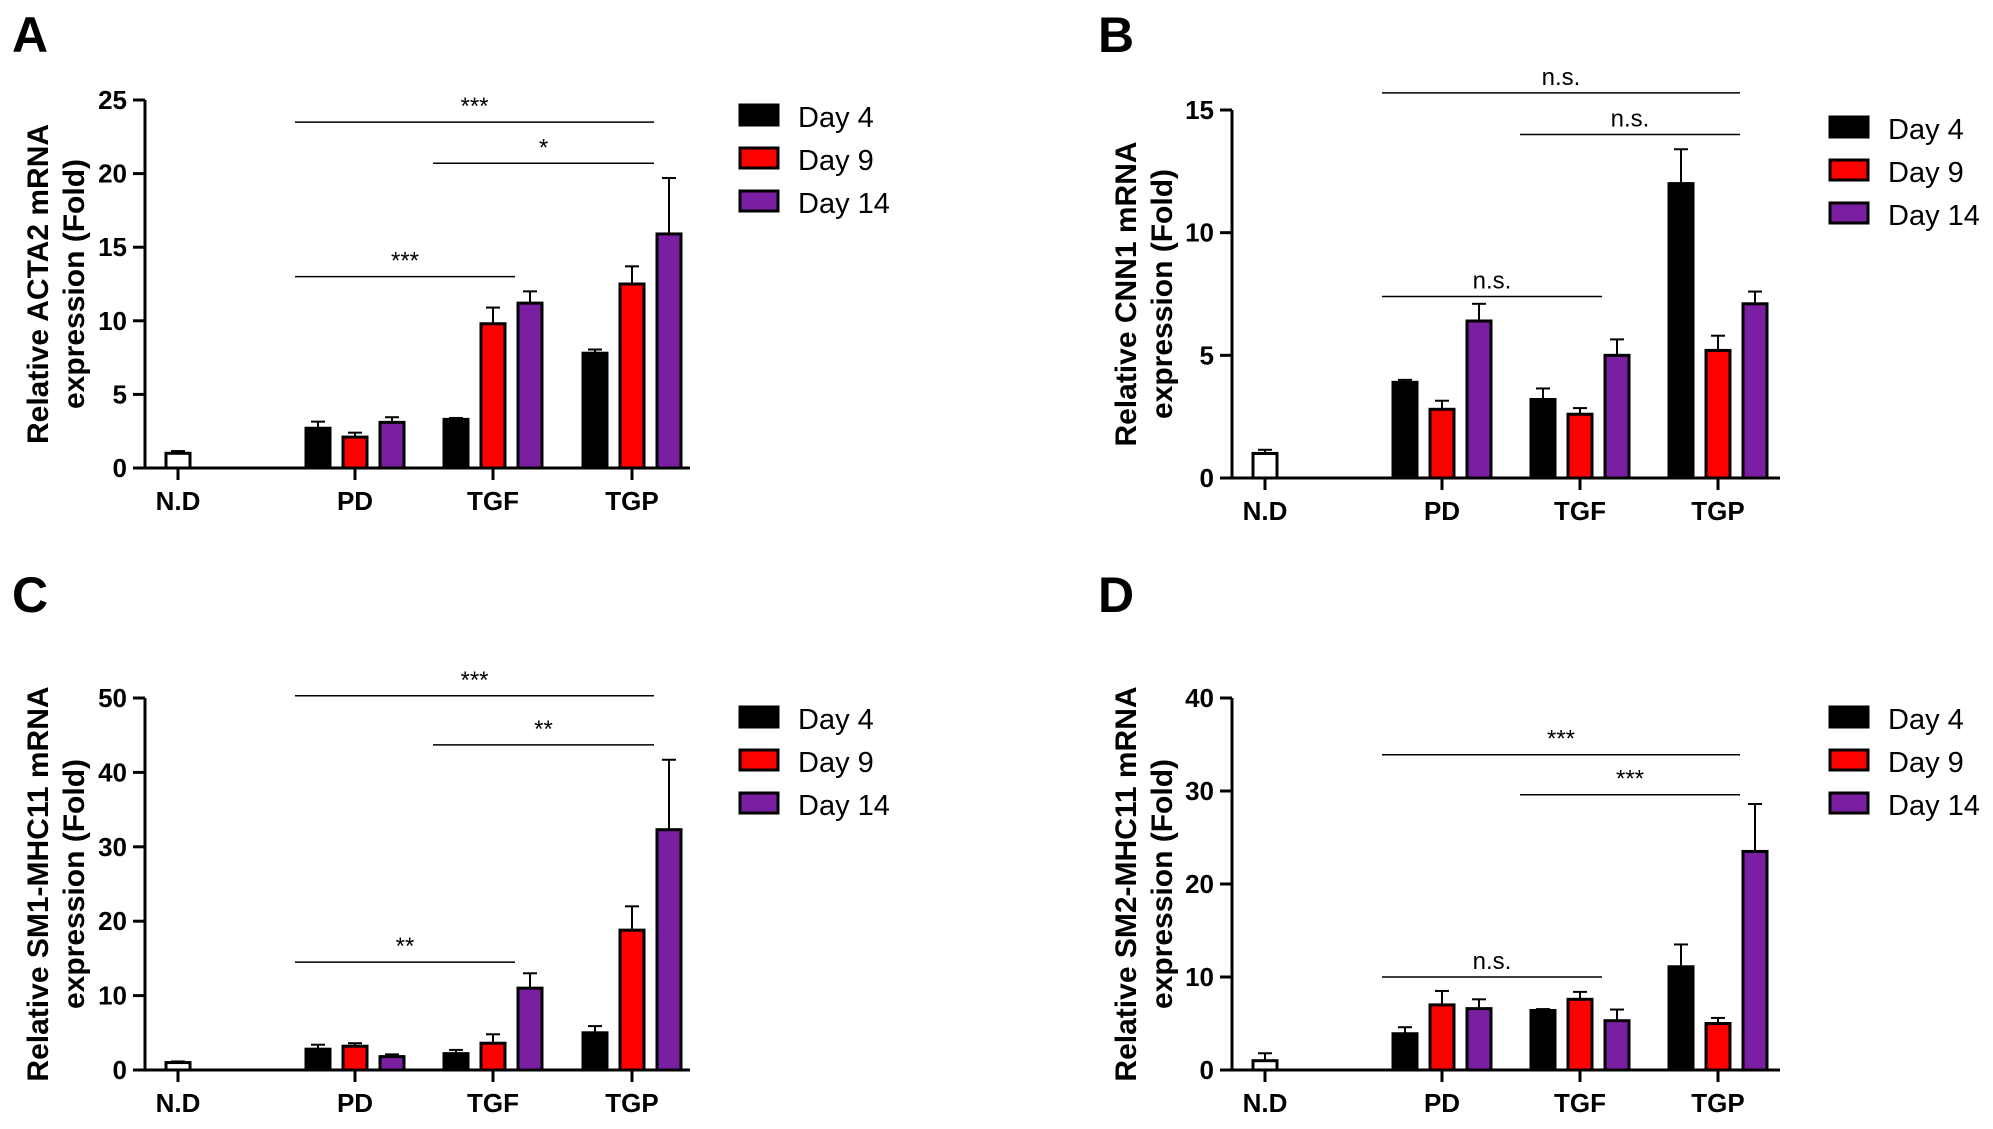 This screenshot has height=1129, width=1993. Describe the element at coordinates (56, 284) in the screenshot. I see `y-axis-title: Relative ACTA2 mRNA expression (Fold)` at that location.